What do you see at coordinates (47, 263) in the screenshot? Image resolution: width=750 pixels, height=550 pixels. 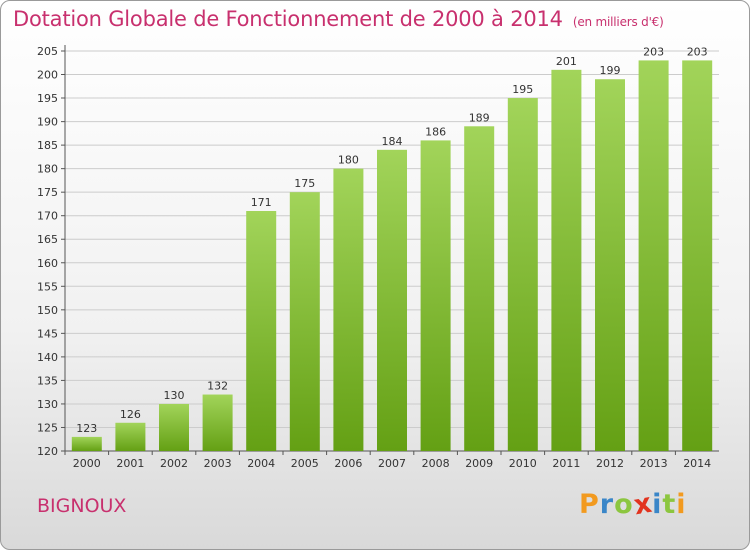 I see `y-tick-label: 160` at bounding box center [47, 263].